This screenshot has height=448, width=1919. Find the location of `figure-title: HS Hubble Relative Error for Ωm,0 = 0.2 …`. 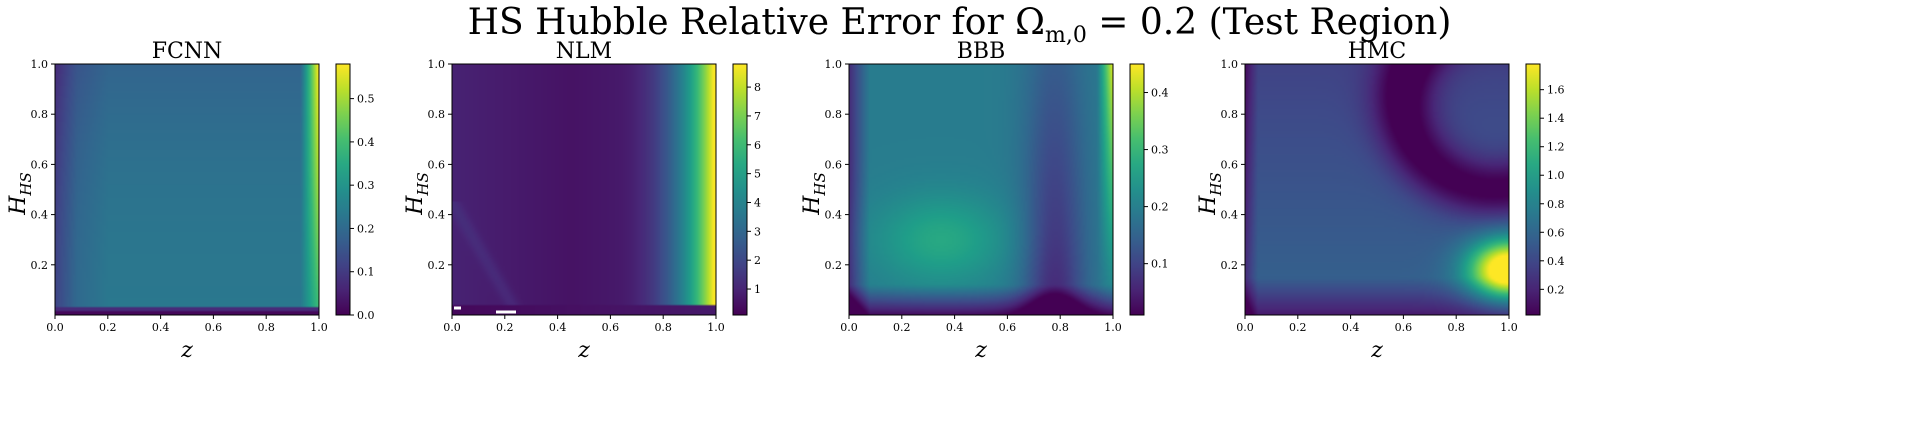

figure-title: HS Hubble Relative Error for Ωm,0 = 0.2 … is located at coordinates (959, 25).